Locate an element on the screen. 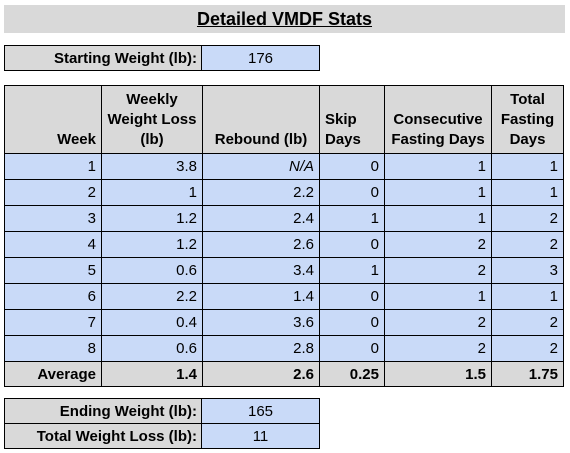 This screenshot has height=453, width=570. header-rebound: Rebound (lb) is located at coordinates (261, 119).